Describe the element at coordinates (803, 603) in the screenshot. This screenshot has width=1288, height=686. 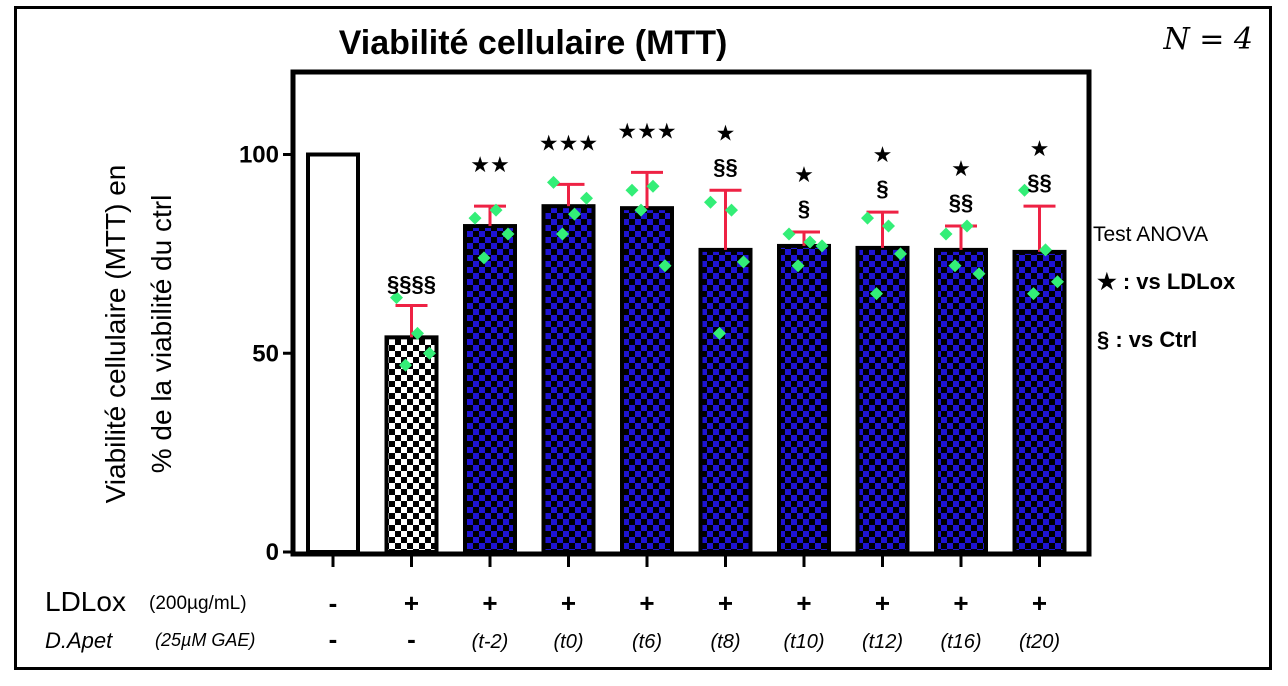
I see `row-ldlox-value-t10: +` at that location.